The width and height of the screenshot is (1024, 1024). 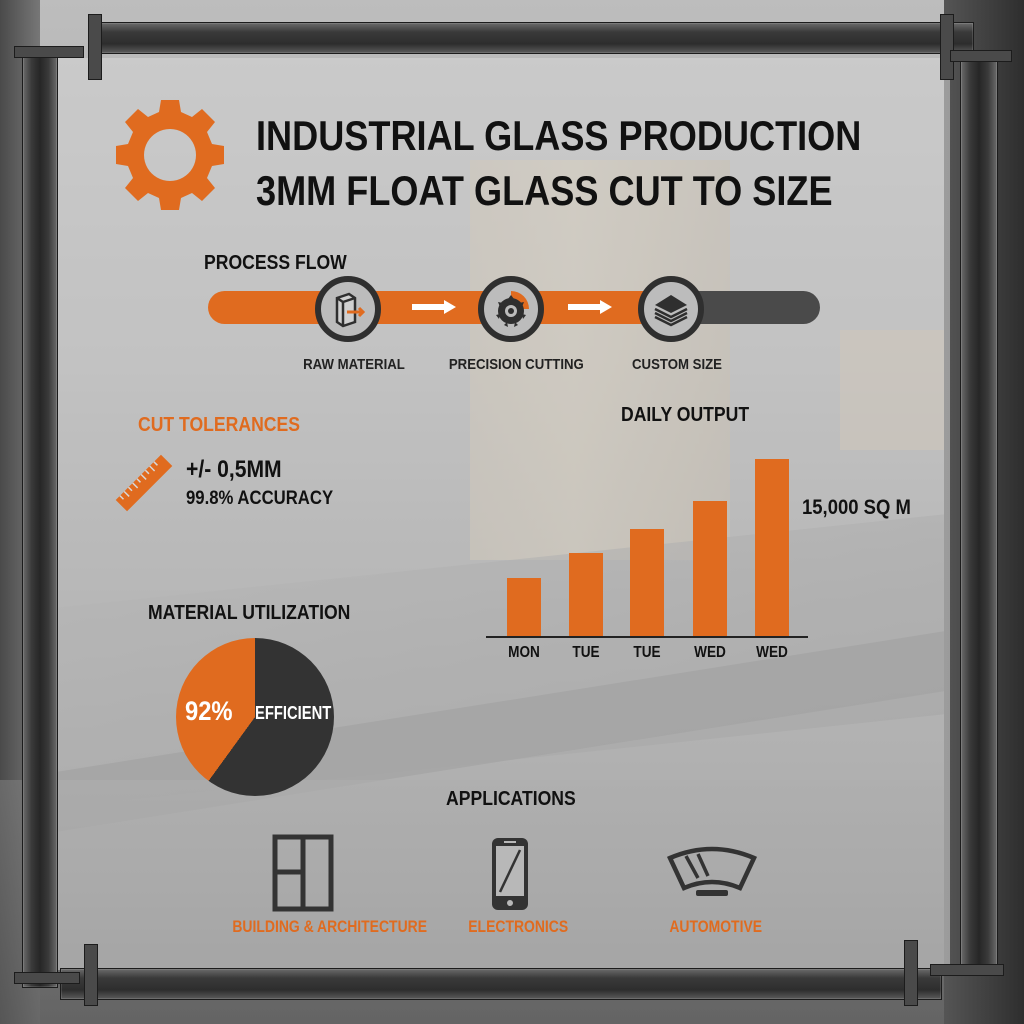 What do you see at coordinates (716, 926) in the screenshot?
I see `application-label-automotive: AUTOMOTIVE` at bounding box center [716, 926].